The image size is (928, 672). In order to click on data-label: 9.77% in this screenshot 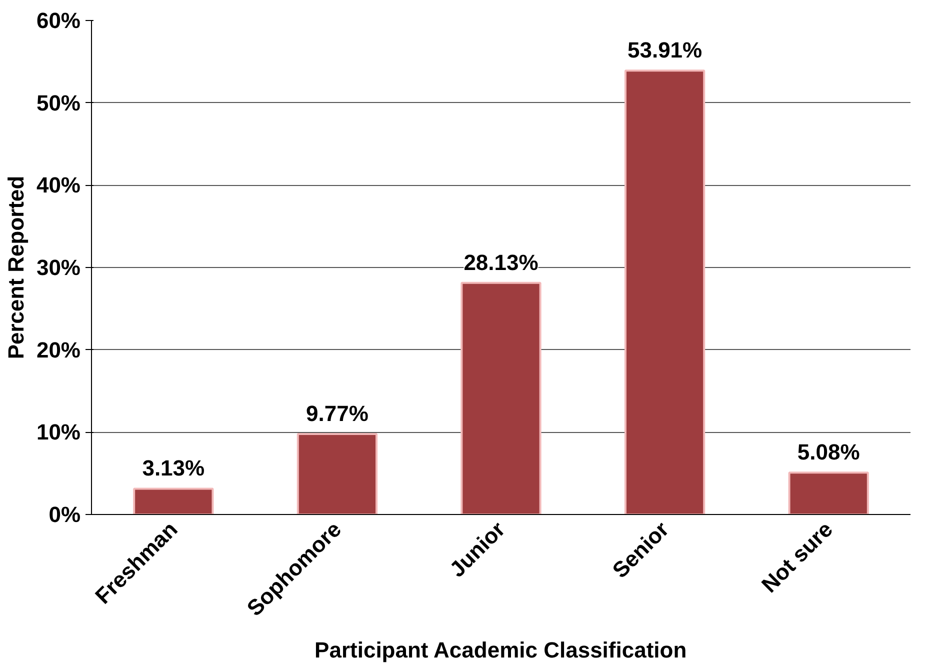, I will do `click(337, 413)`.